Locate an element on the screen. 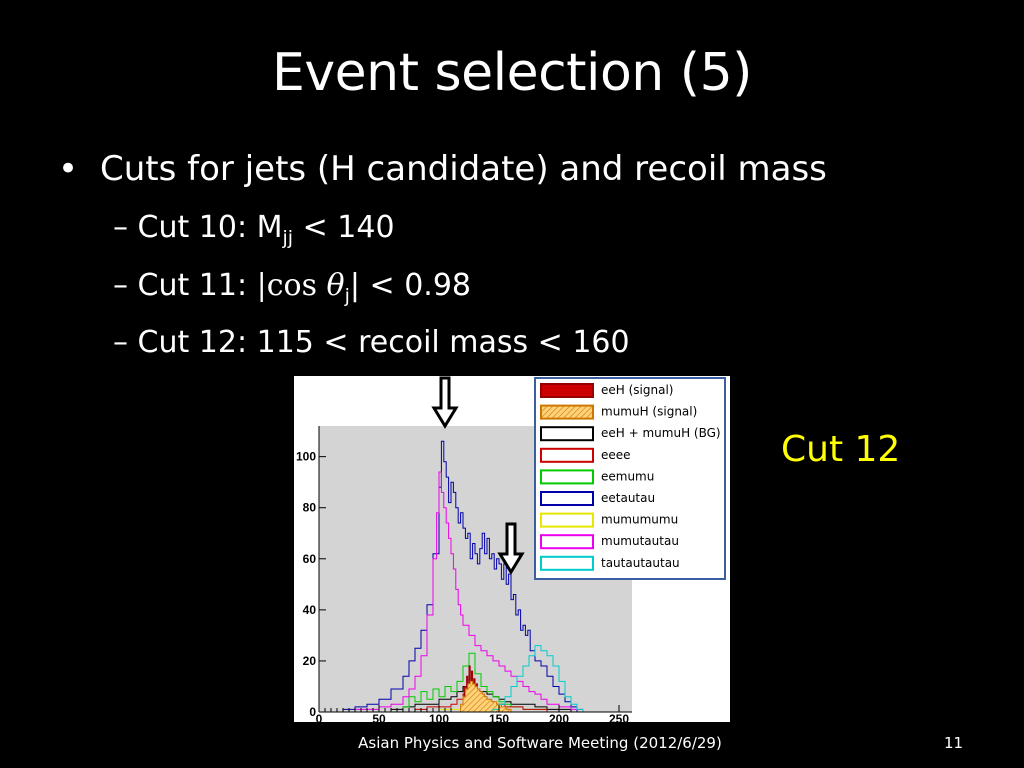 The height and width of the screenshot is (768, 1024). y-tick-label: 60 is located at coordinates (310, 559).